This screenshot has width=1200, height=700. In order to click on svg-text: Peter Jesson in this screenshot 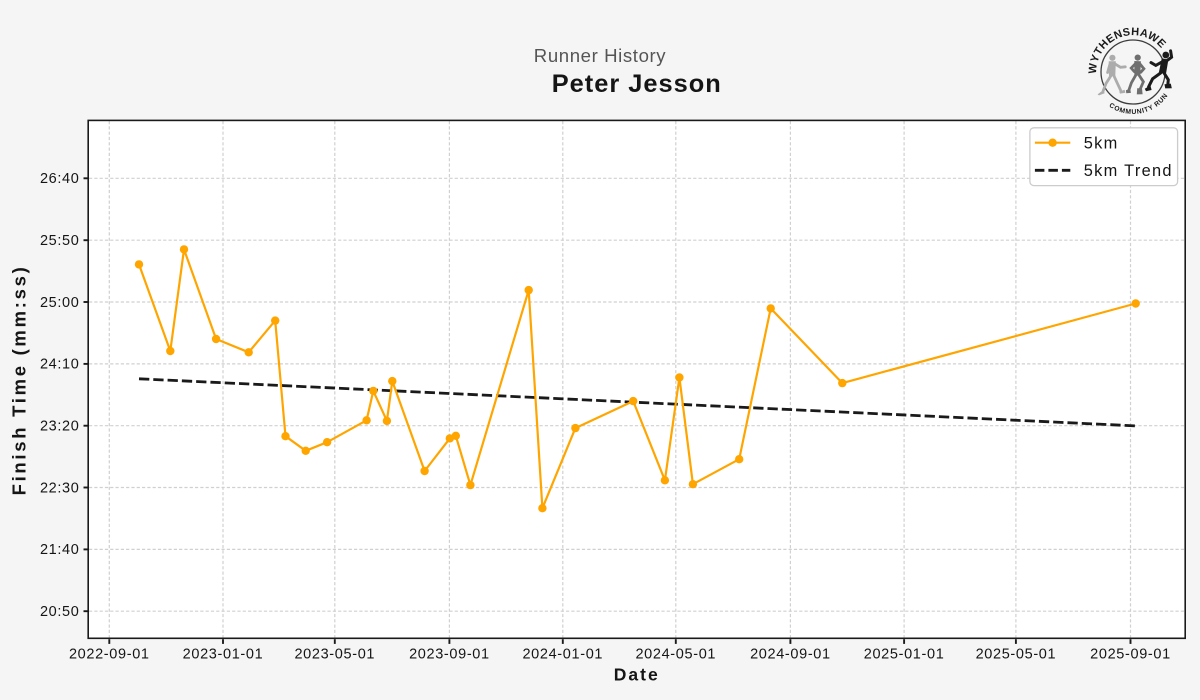, I will do `click(637, 84)`.